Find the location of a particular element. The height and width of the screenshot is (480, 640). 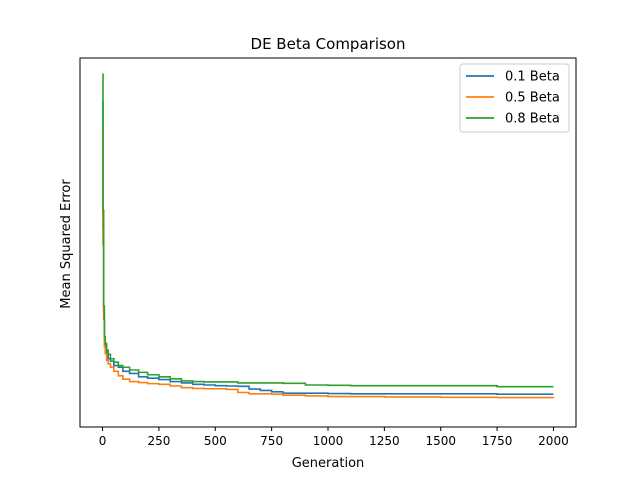

legend-box is located at coordinates (514, 98).